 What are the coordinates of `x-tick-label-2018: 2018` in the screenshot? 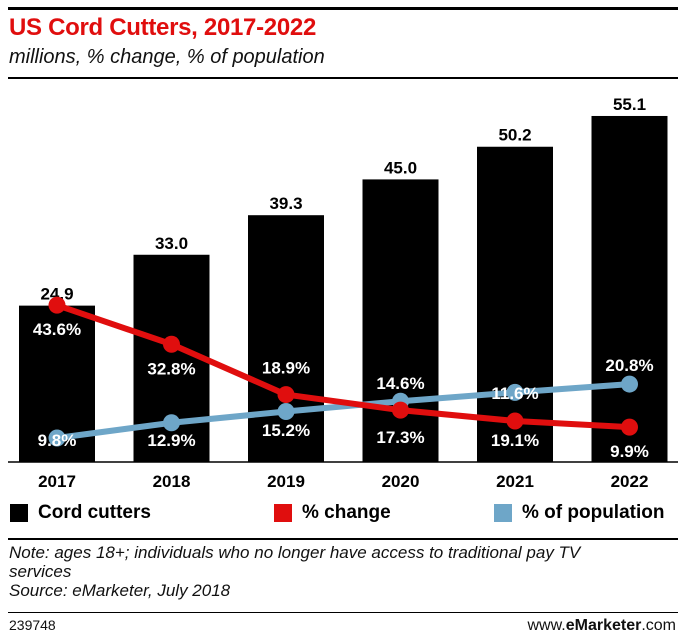 It's located at (172, 481).